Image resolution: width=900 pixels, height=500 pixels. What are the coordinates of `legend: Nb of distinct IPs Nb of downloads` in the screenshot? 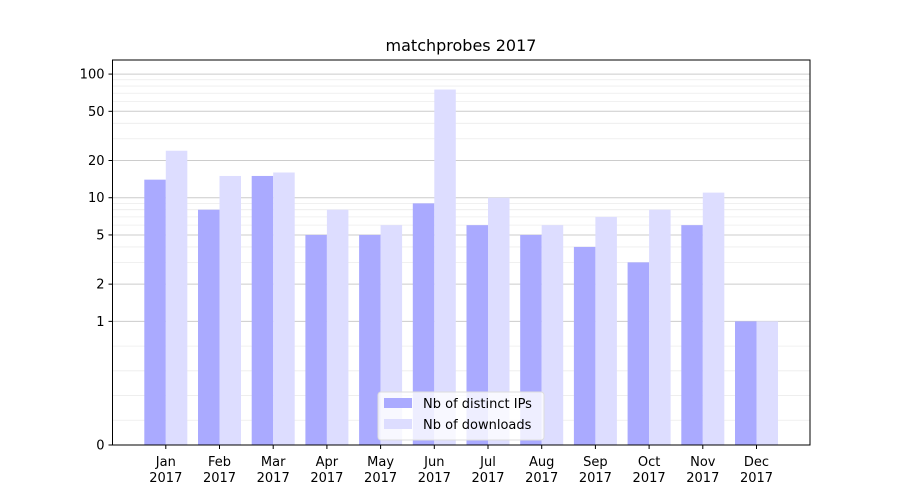 It's located at (461, 416).